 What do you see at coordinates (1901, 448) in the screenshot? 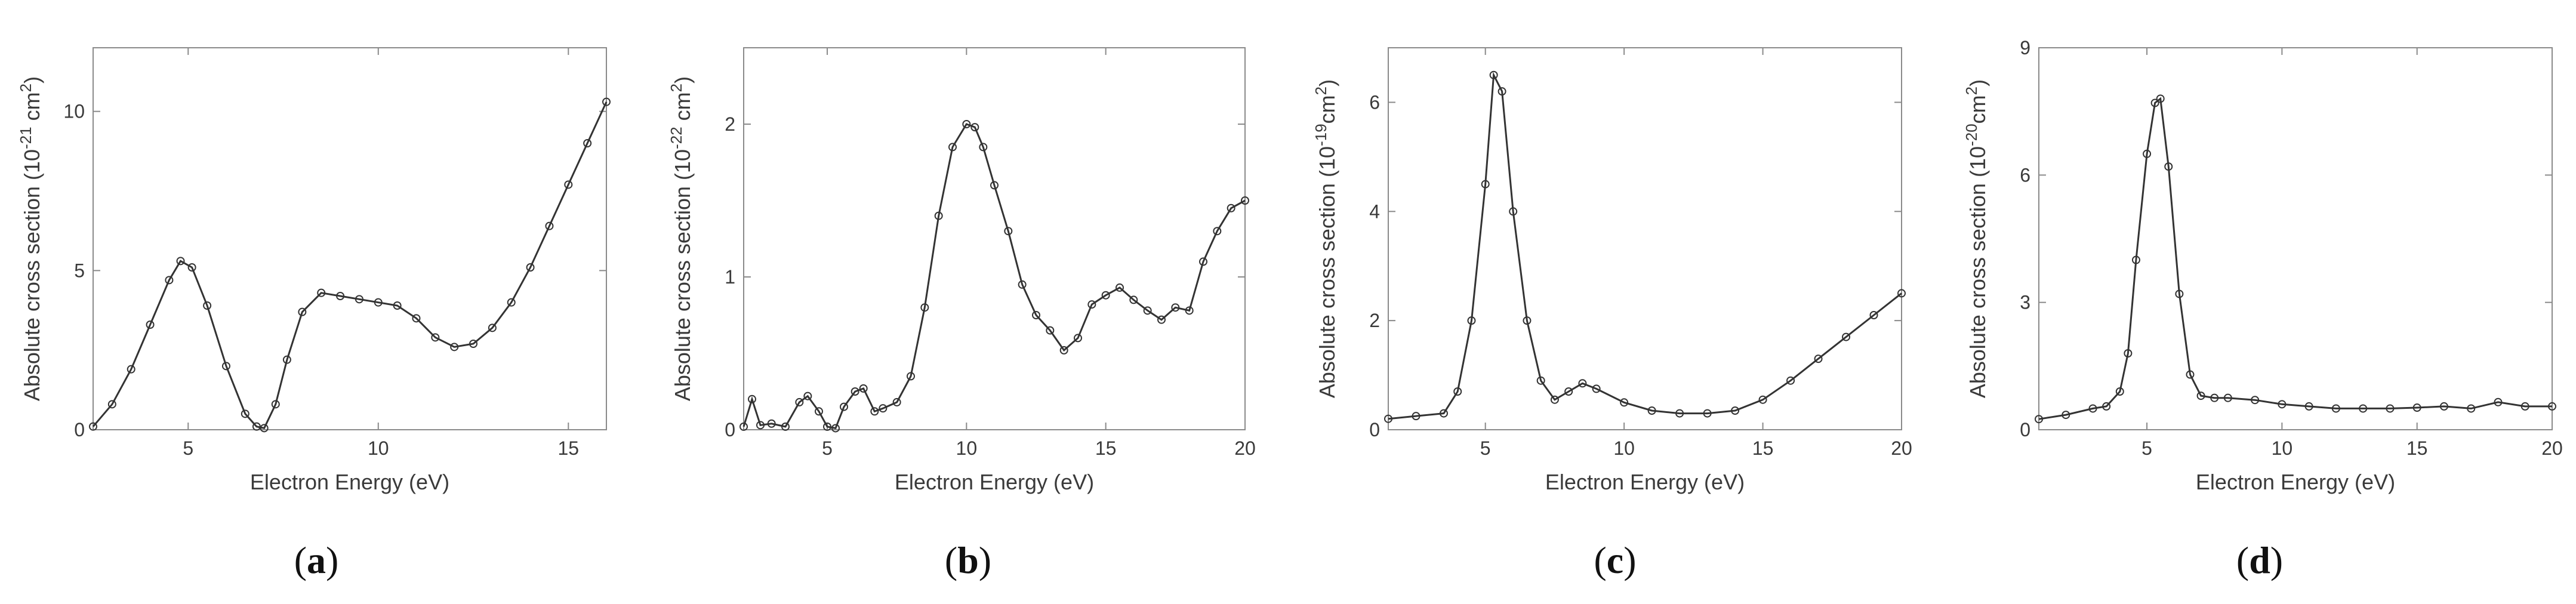
I see `x-tick-label-c-3: 20` at bounding box center [1901, 448].